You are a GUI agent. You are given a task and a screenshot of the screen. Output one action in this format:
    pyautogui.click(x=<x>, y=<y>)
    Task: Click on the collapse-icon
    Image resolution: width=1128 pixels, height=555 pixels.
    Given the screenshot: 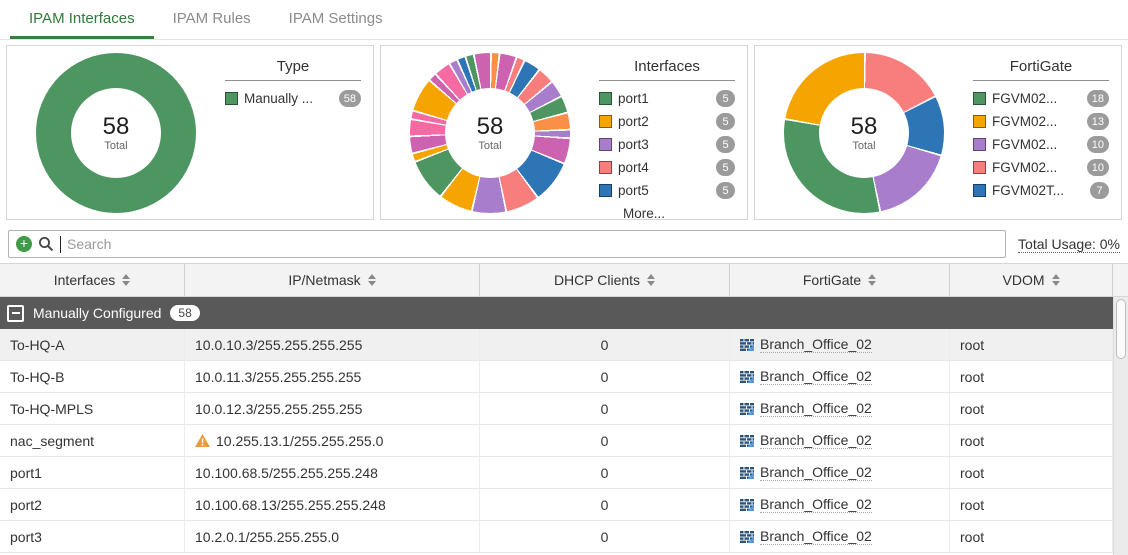 What is the action you would take?
    pyautogui.click(x=15, y=313)
    